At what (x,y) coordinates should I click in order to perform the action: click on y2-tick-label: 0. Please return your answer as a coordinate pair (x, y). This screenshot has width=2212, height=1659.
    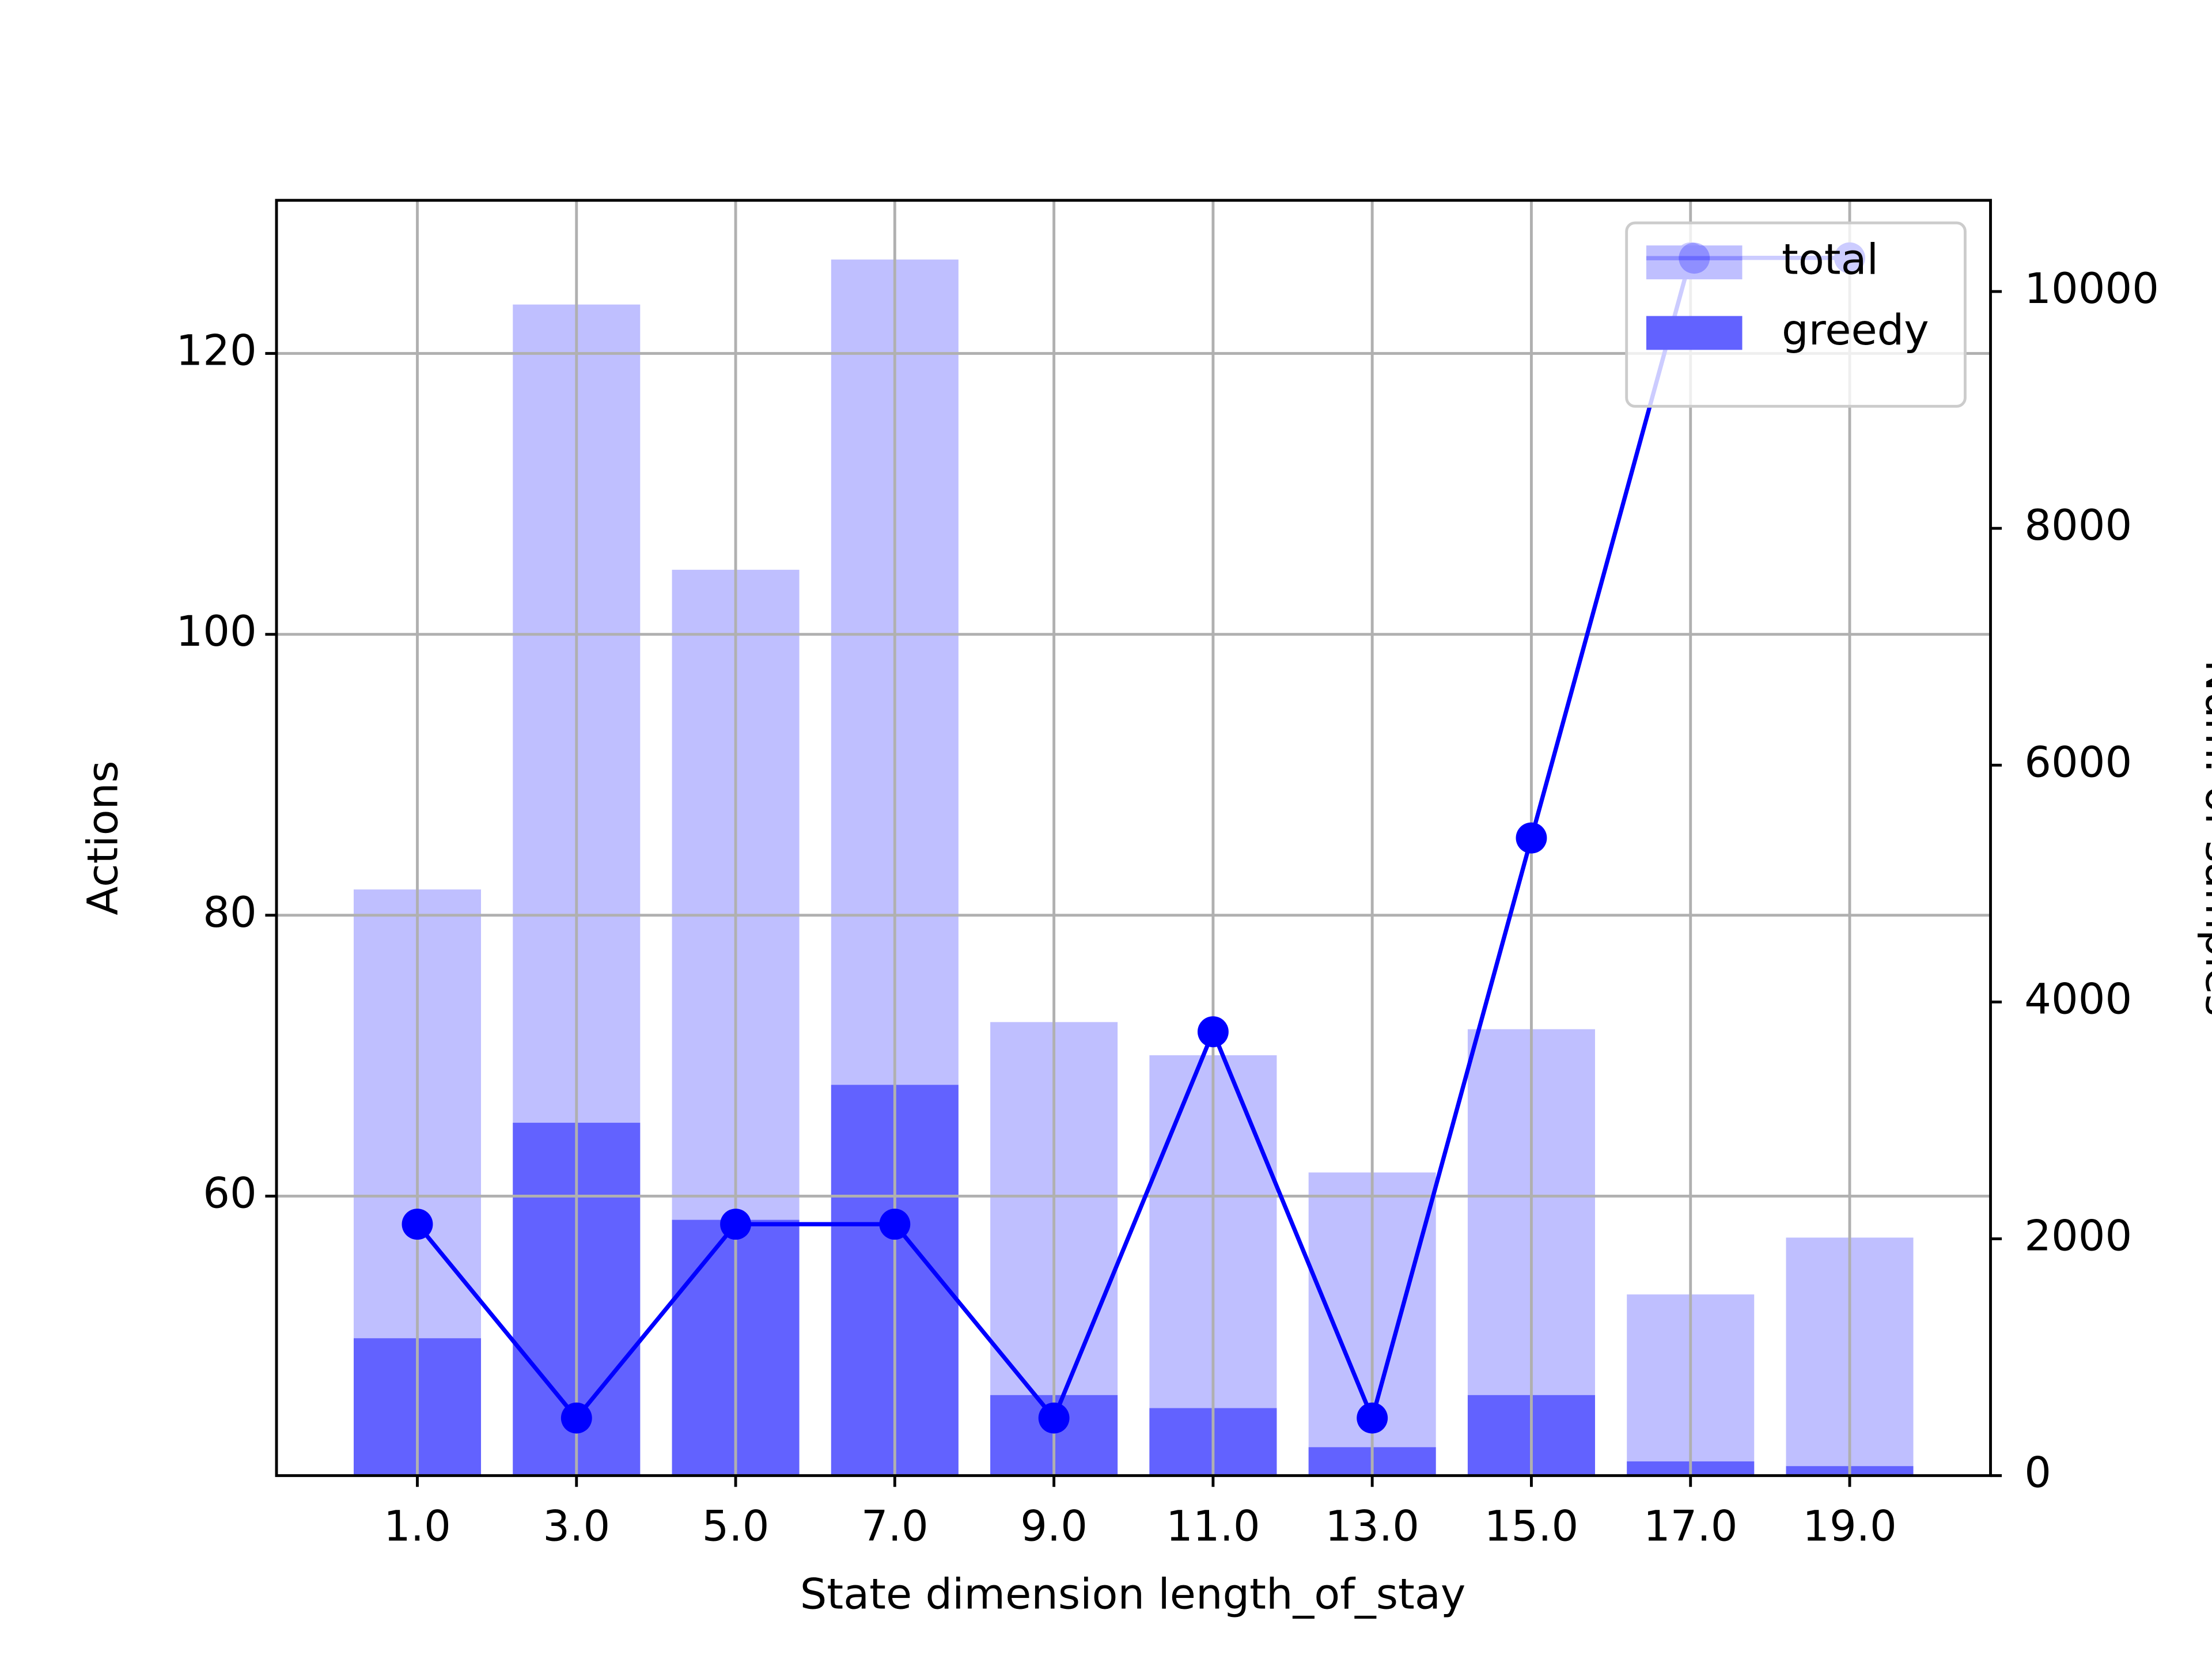
    Looking at the image, I should click on (2037, 1473).